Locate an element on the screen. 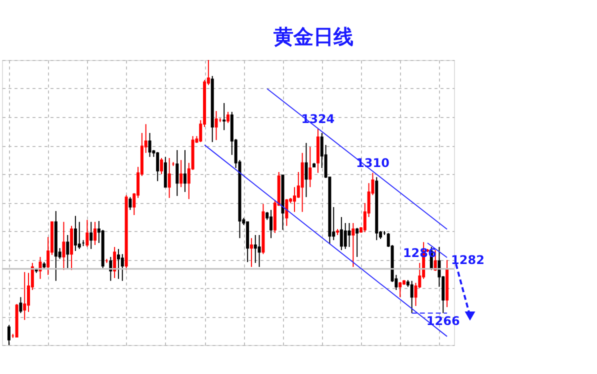 This screenshot has width=597, height=374. annotation: 1266 is located at coordinates (443, 321).